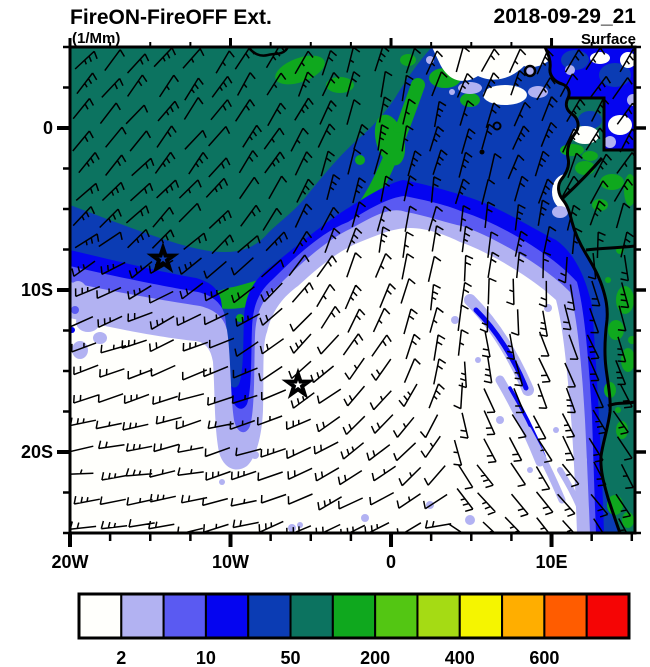 Image resolution: width=650 pixels, height=667 pixels. What do you see at coordinates (268, 52) in the screenshot?
I see `coastline-west-africa-top` at bounding box center [268, 52].